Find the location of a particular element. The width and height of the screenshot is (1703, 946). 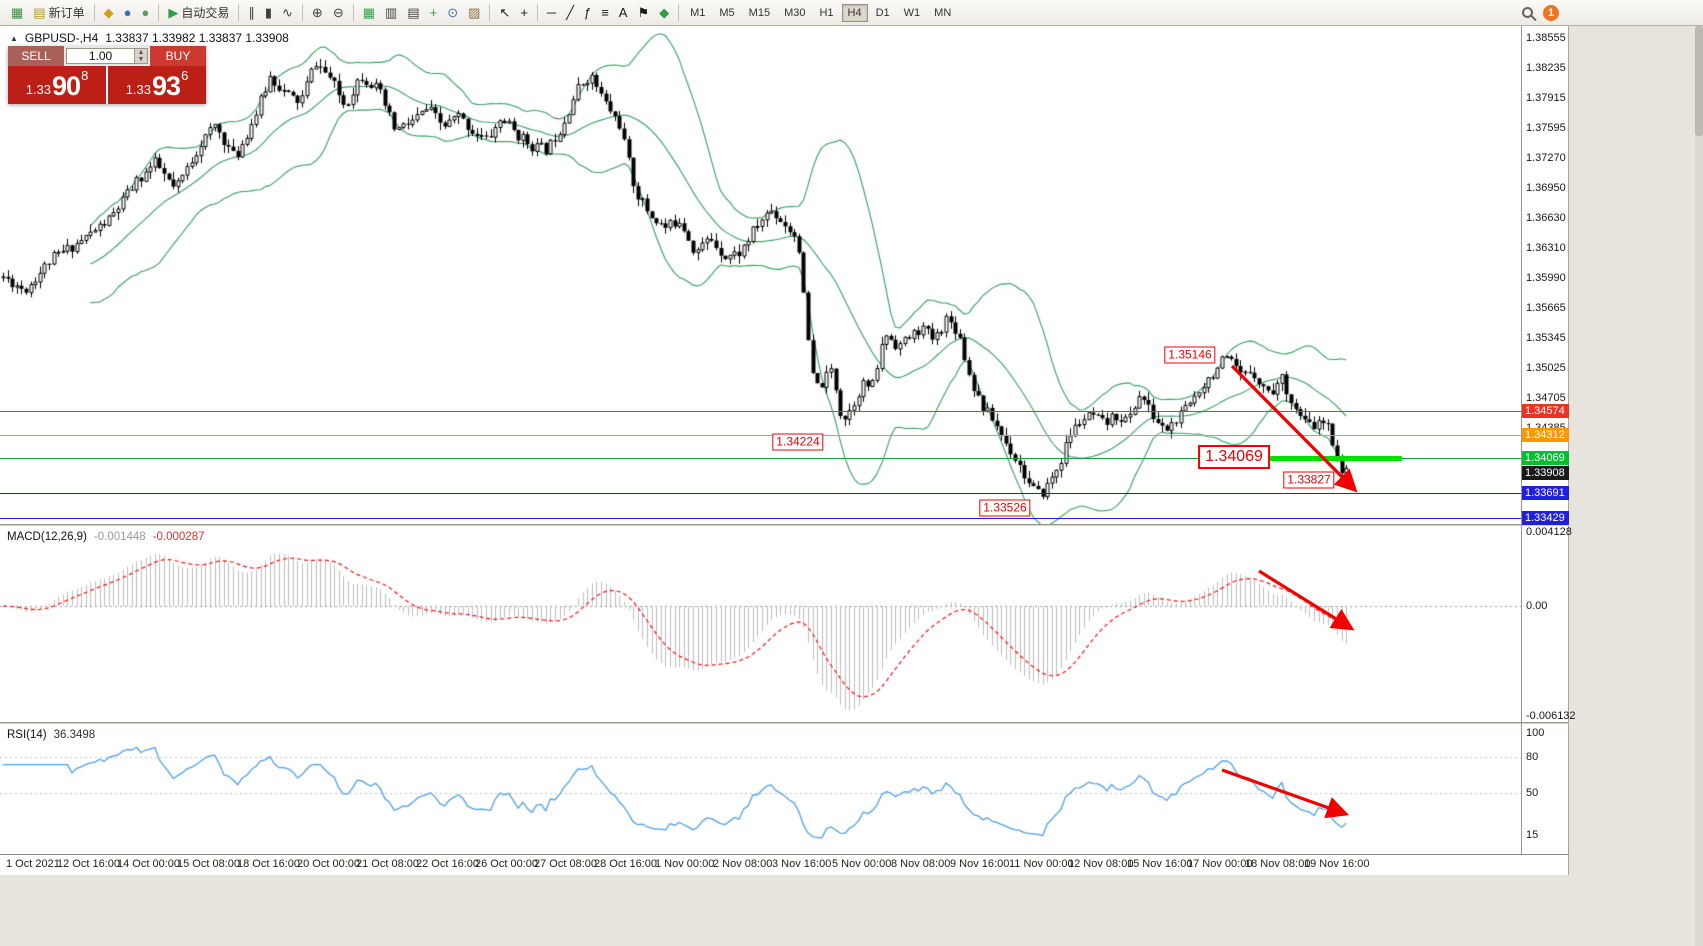

symbol-collapse-icon: ▲ is located at coordinates (14, 38).